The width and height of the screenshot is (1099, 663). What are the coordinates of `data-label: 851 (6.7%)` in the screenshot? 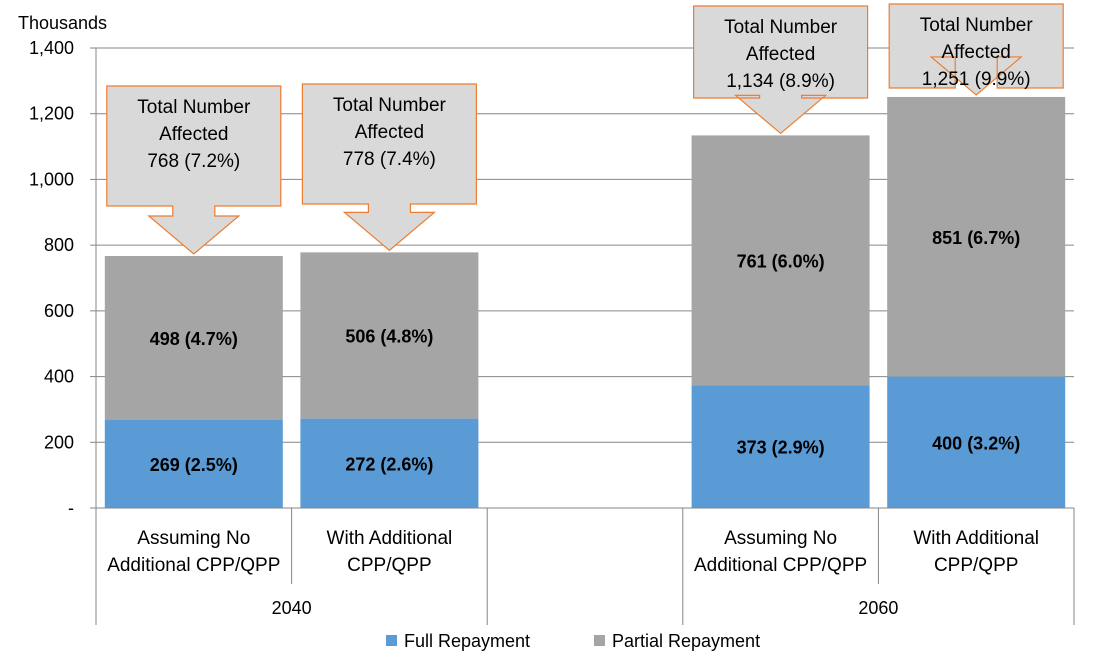 It's located at (976, 238).